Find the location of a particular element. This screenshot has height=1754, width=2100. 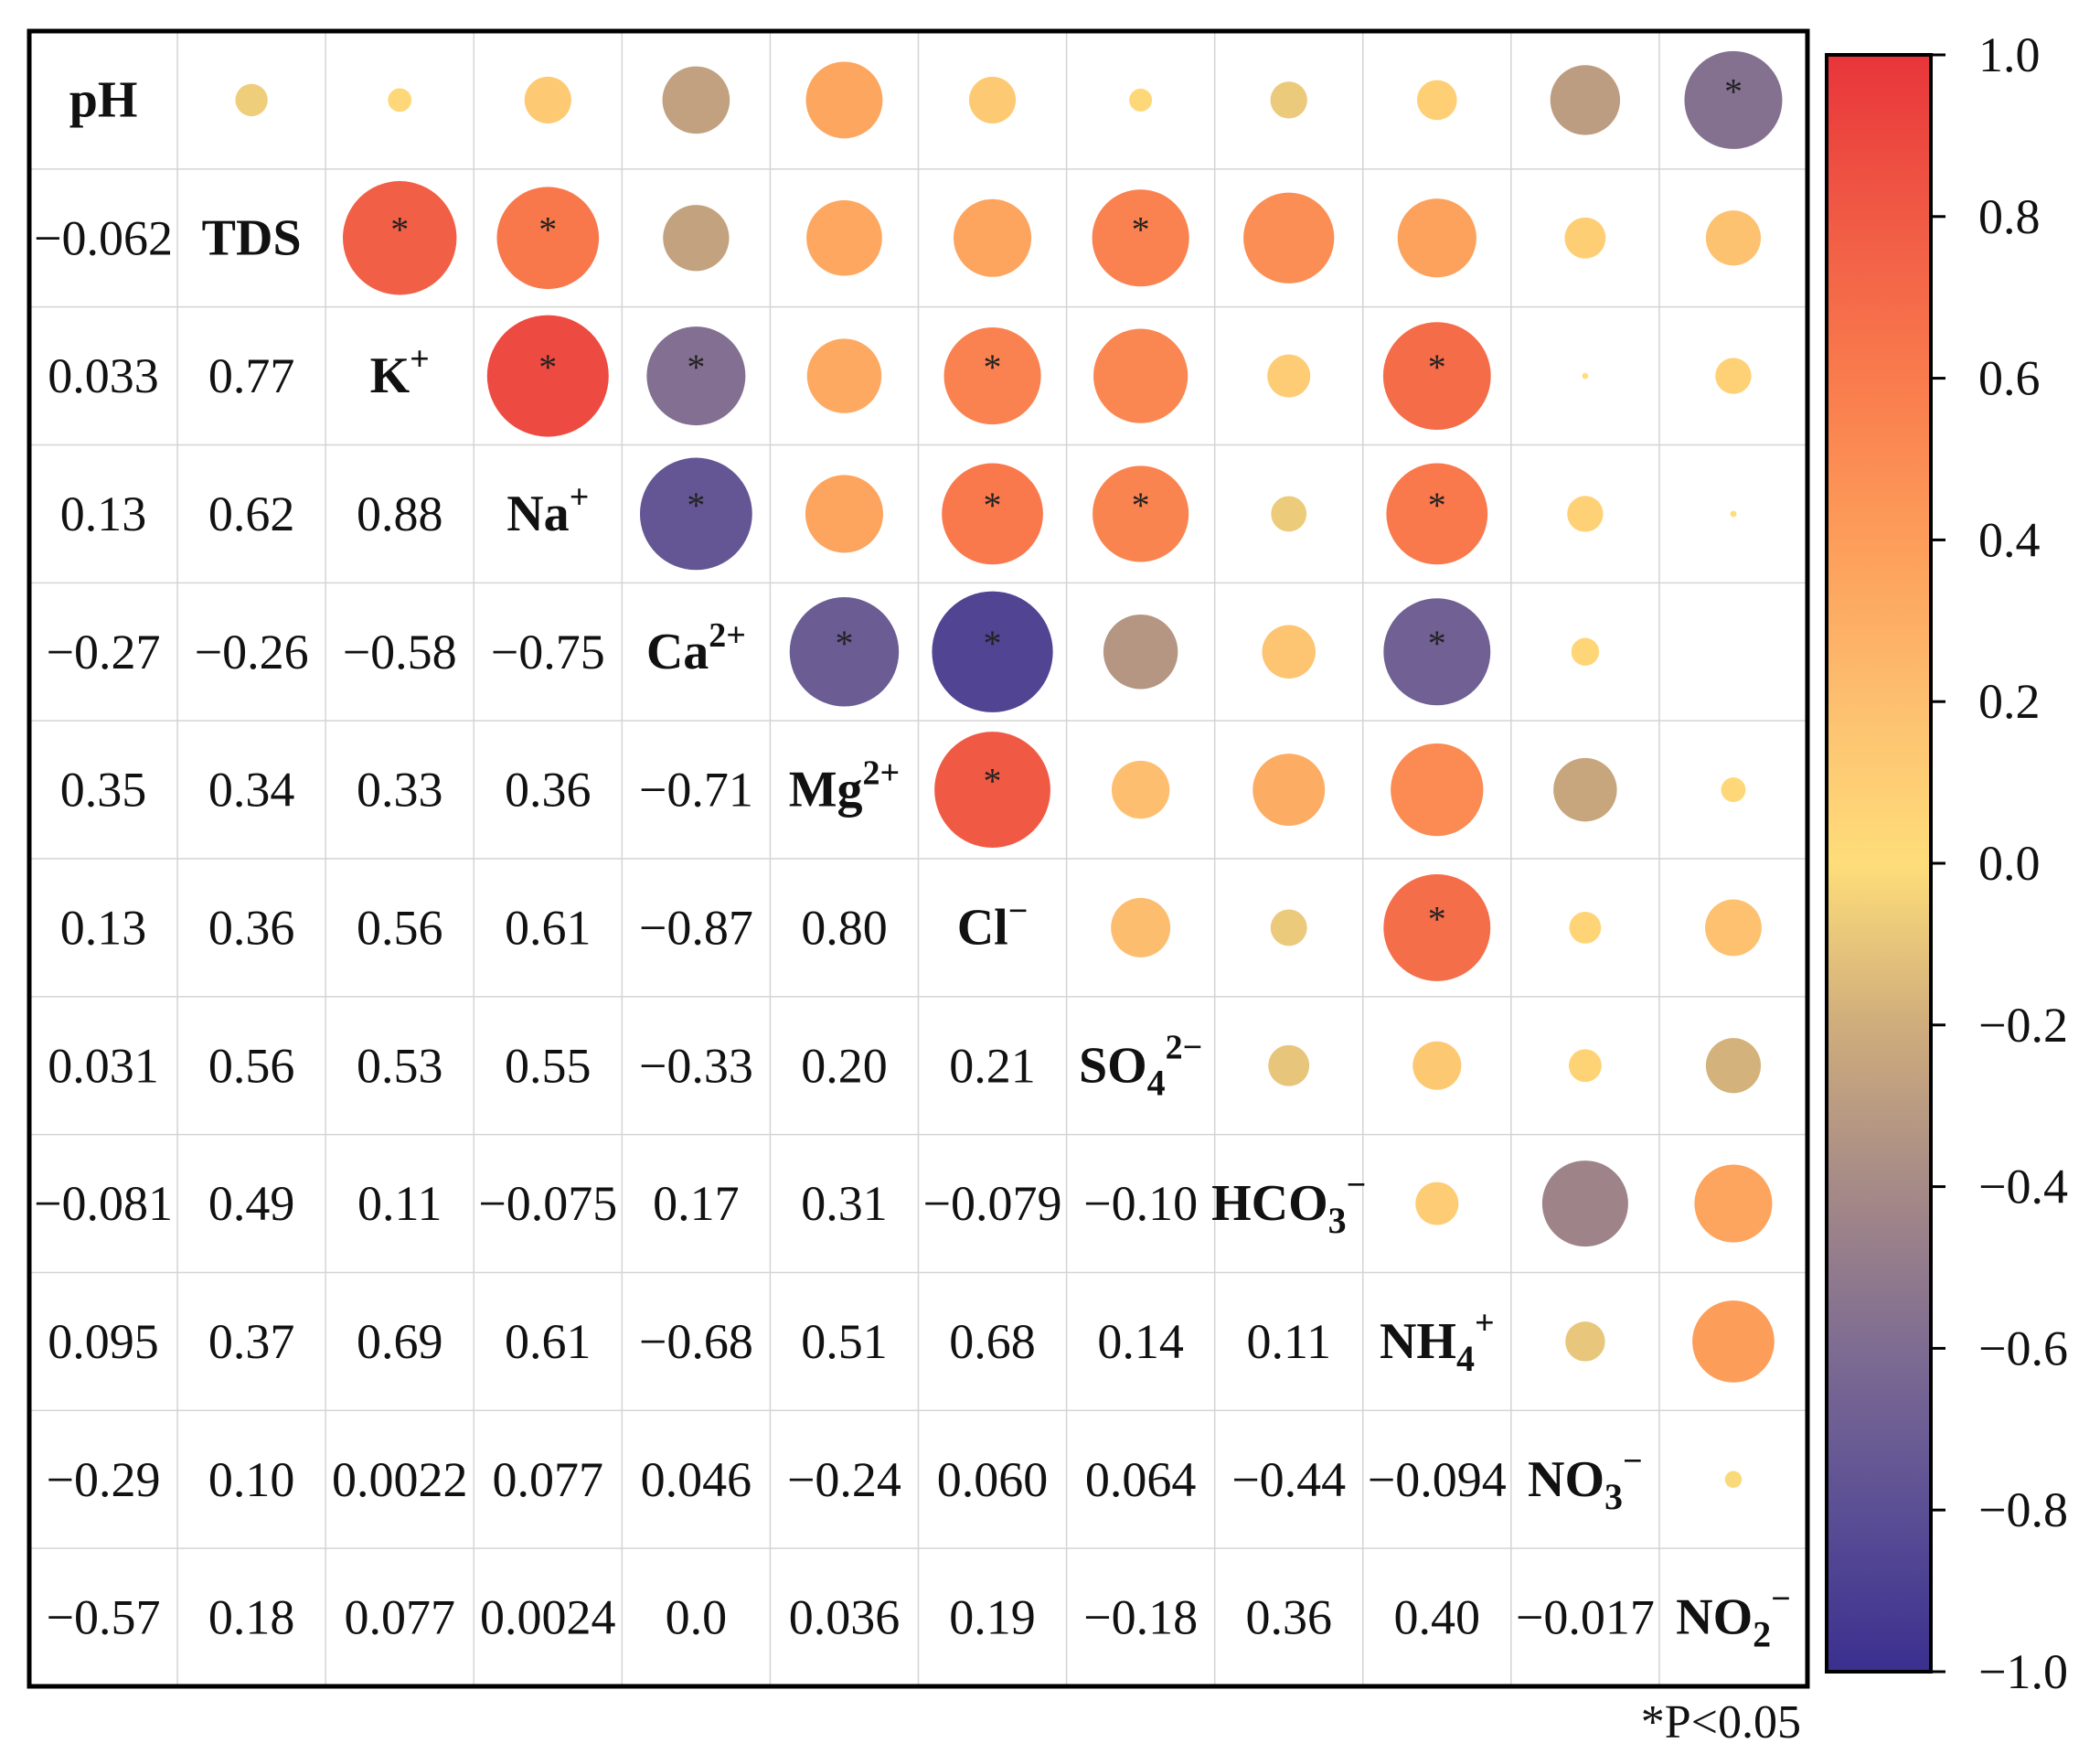

corr-value-label: −0.10 is located at coordinates (1140, 1204).